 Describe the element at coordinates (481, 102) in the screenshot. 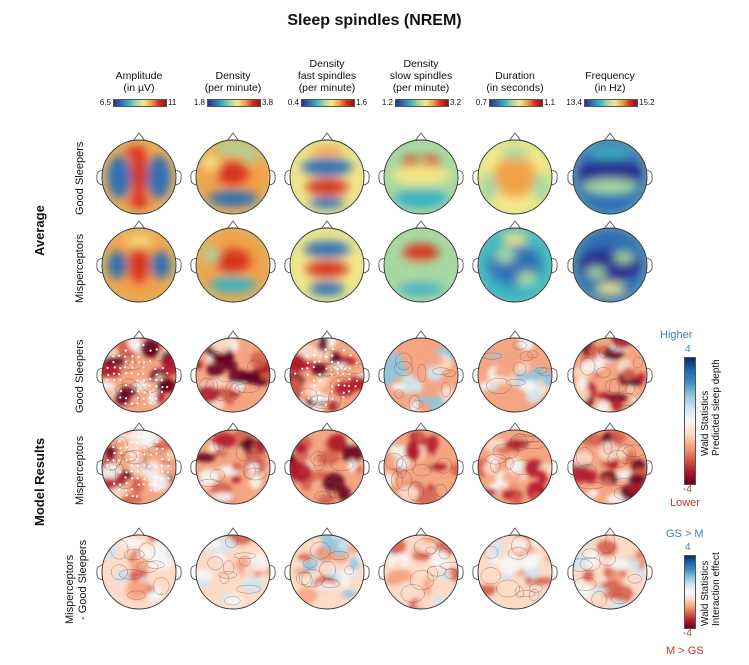

I see `column-colorbar-min: 0.7` at that location.